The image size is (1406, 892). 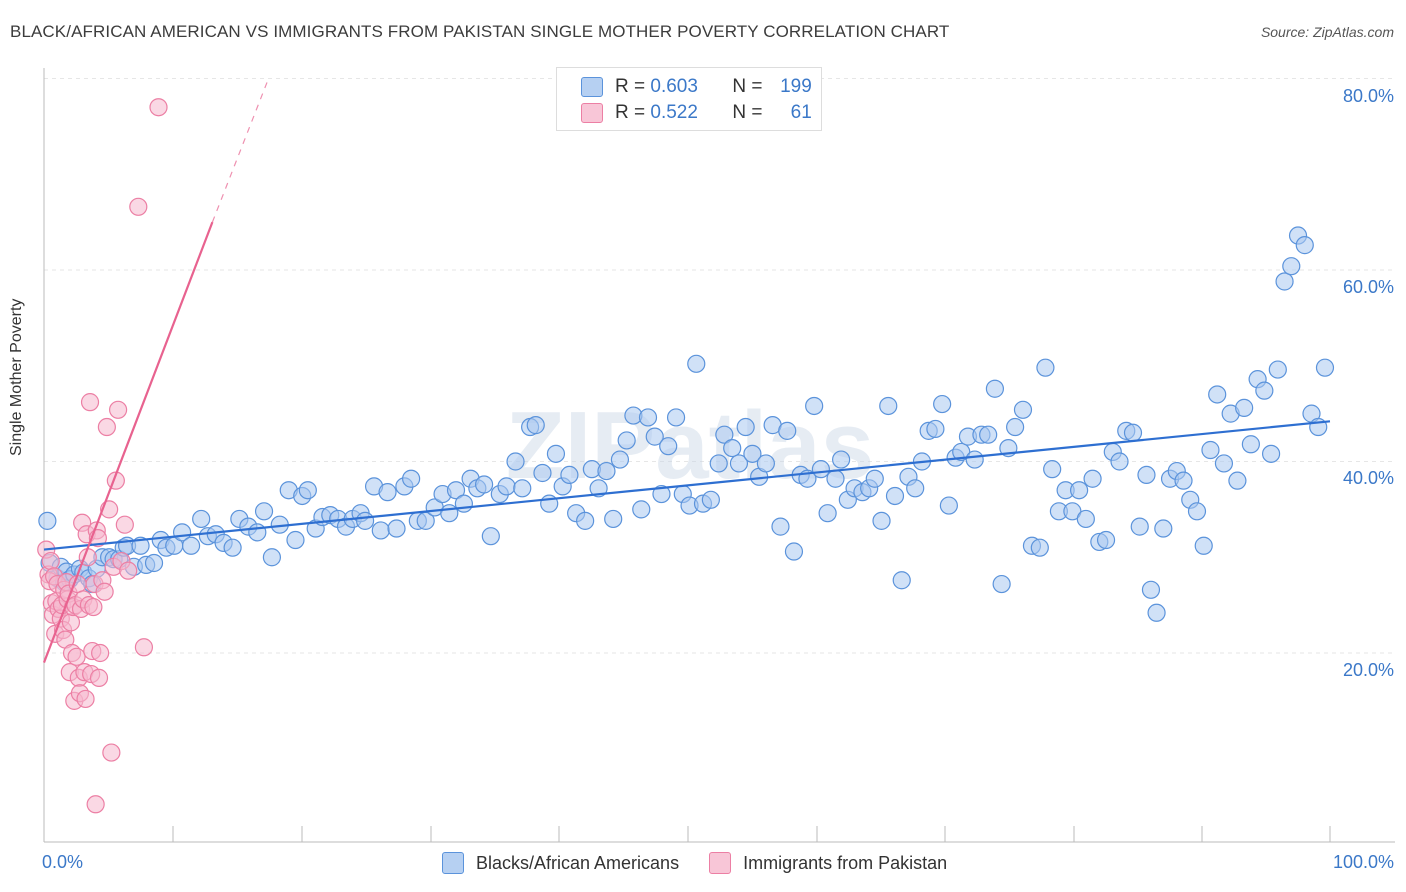 I want to click on trend-line-pakistan-extension, so click(x=240, y=150).